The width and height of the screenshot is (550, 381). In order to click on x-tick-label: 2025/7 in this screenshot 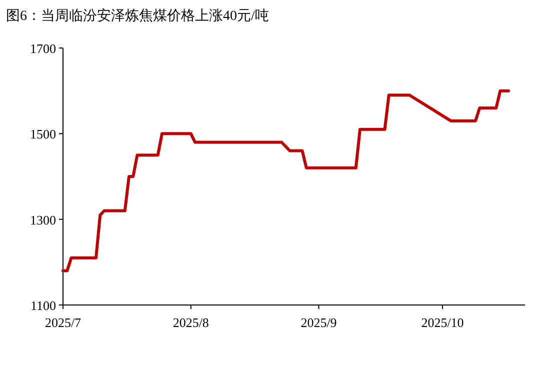, I will do `click(63, 322)`.